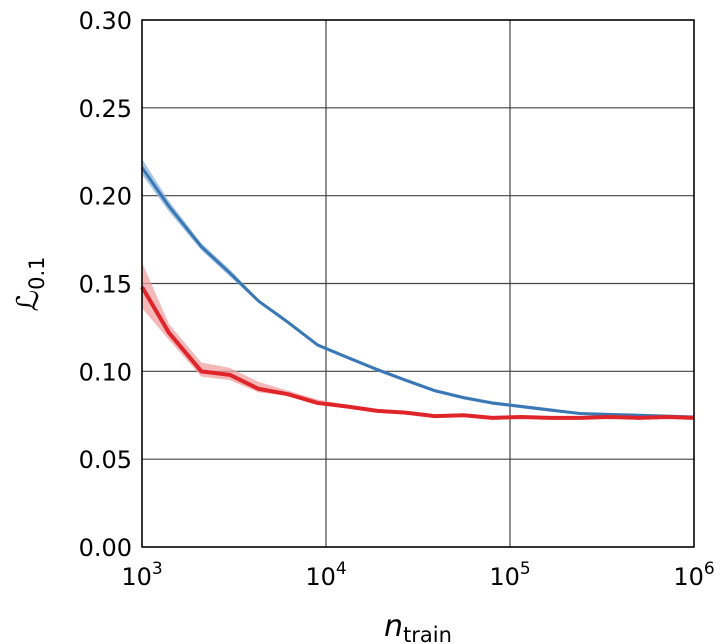 This screenshot has width=721, height=644. What do you see at coordinates (417, 575) in the screenshot?
I see `x-tick-labels: 10³ 10⁴ 10⁵ 10⁶` at bounding box center [417, 575].